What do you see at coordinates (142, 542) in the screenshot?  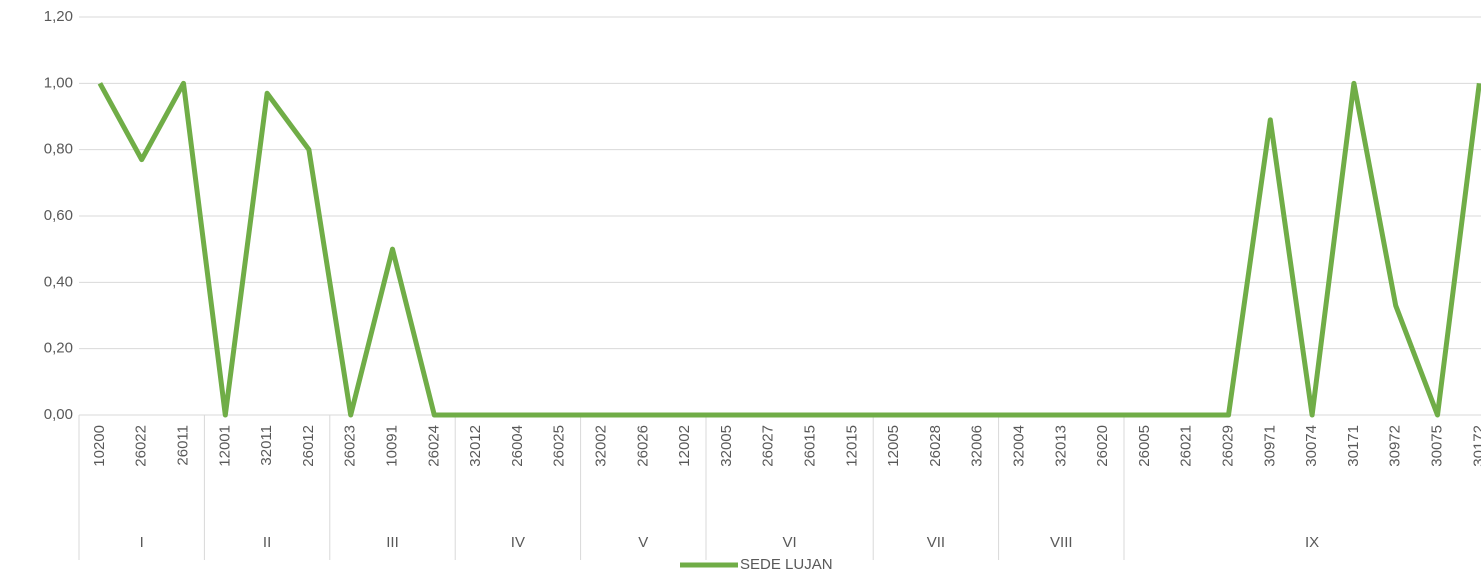 I see `group-label: I` at bounding box center [142, 542].